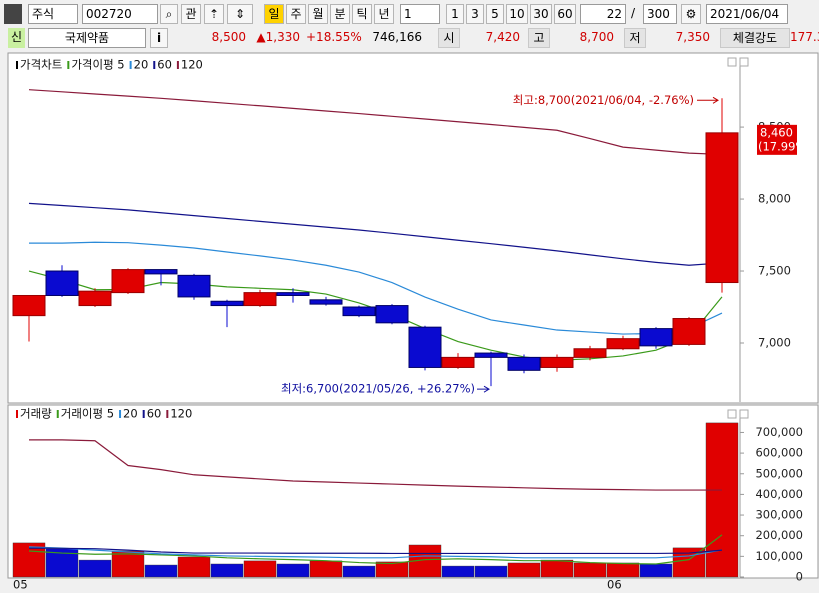 Image resolution: width=819 pixels, height=593 pixels. What do you see at coordinates (603, 100) in the screenshot?
I see `high-annotation: 최고:8,700(2021/06/04, -2.76%)` at bounding box center [603, 100].